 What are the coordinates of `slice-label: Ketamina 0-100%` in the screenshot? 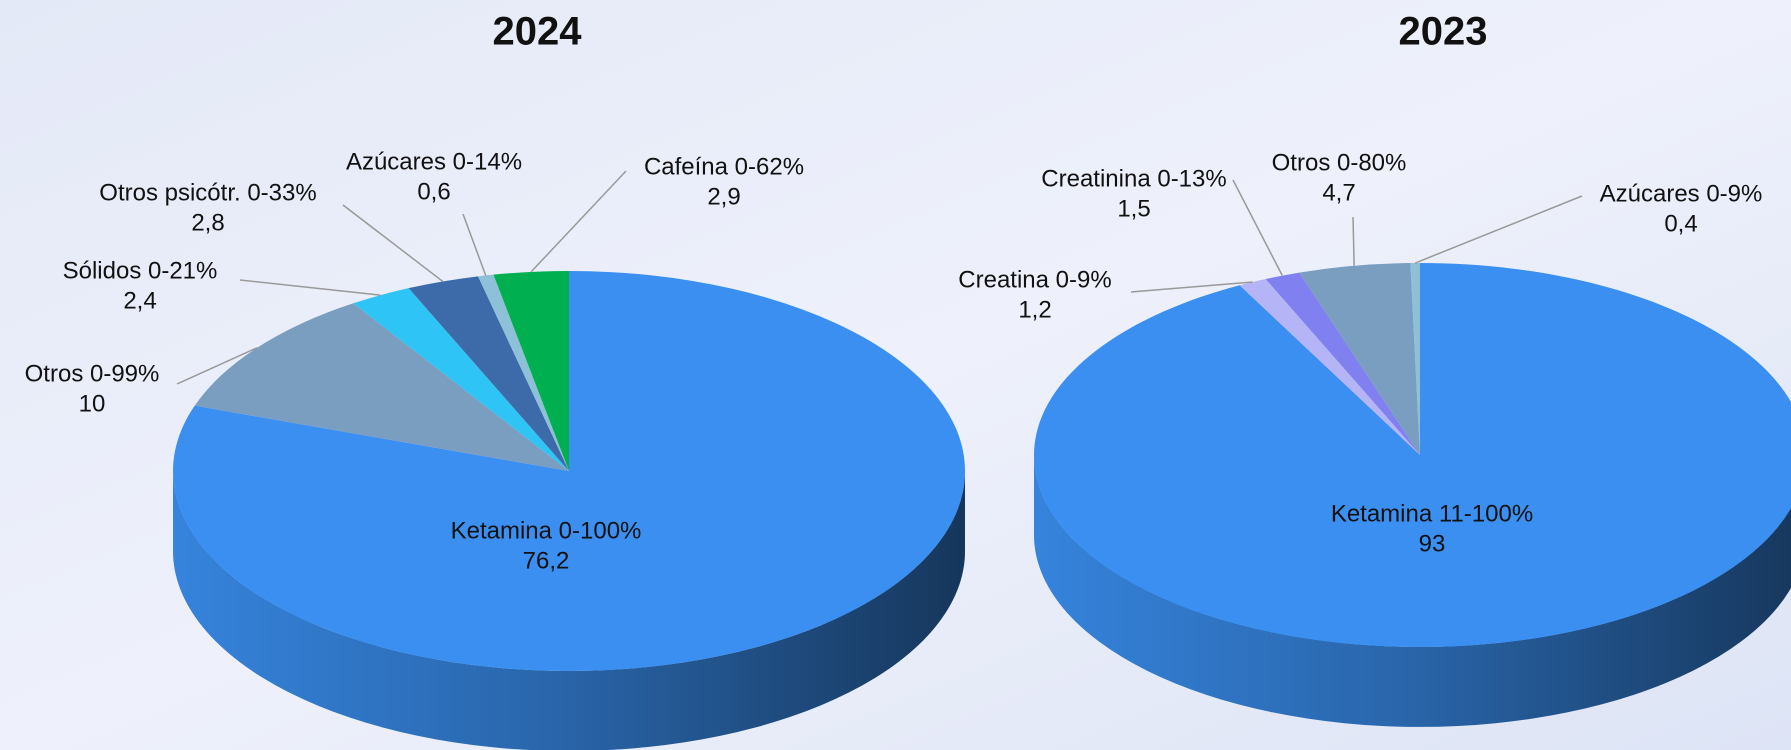 It's located at (546, 530).